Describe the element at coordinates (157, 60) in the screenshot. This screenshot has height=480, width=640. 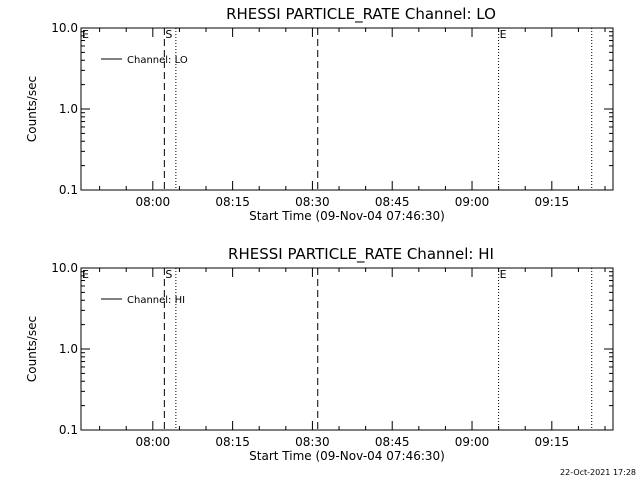
I see `legend-label: Channel: LO` at that location.